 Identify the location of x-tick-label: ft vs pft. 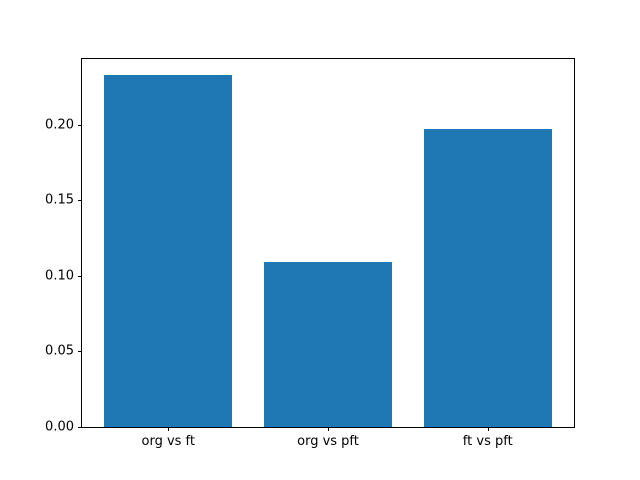
(487, 441).